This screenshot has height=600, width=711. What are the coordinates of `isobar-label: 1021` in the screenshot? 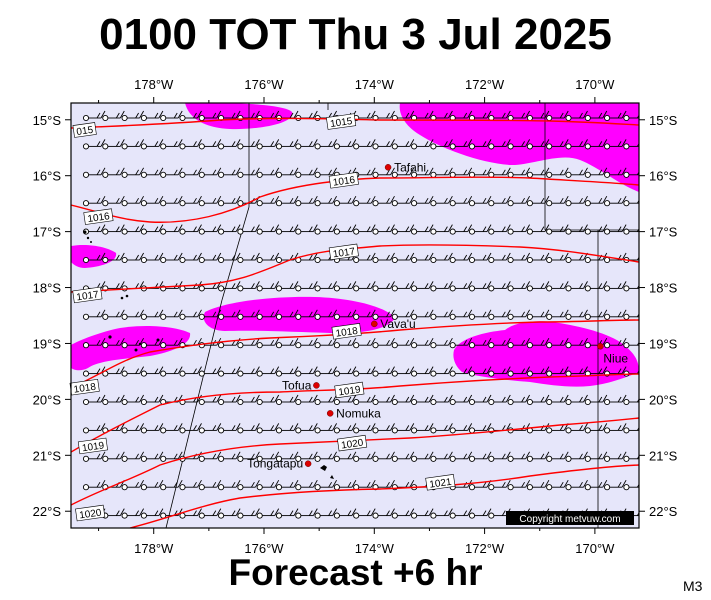 It's located at (440, 482).